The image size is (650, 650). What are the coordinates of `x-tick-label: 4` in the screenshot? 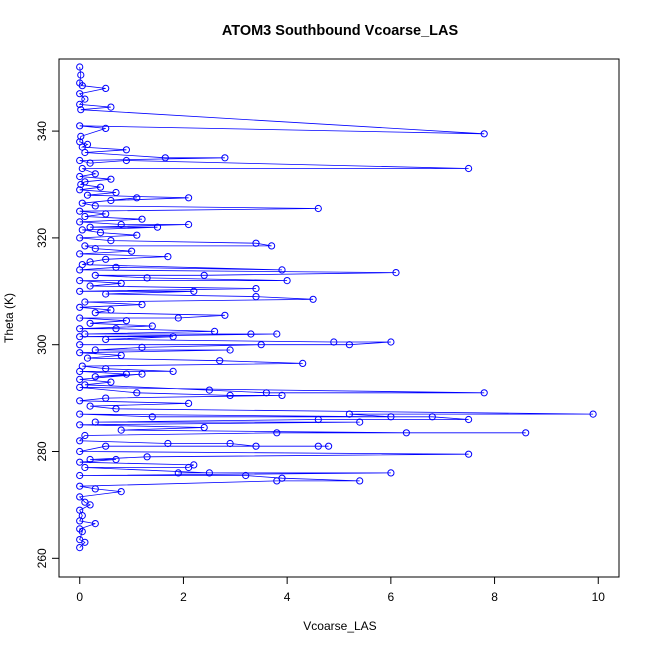 It's located at (287, 597).